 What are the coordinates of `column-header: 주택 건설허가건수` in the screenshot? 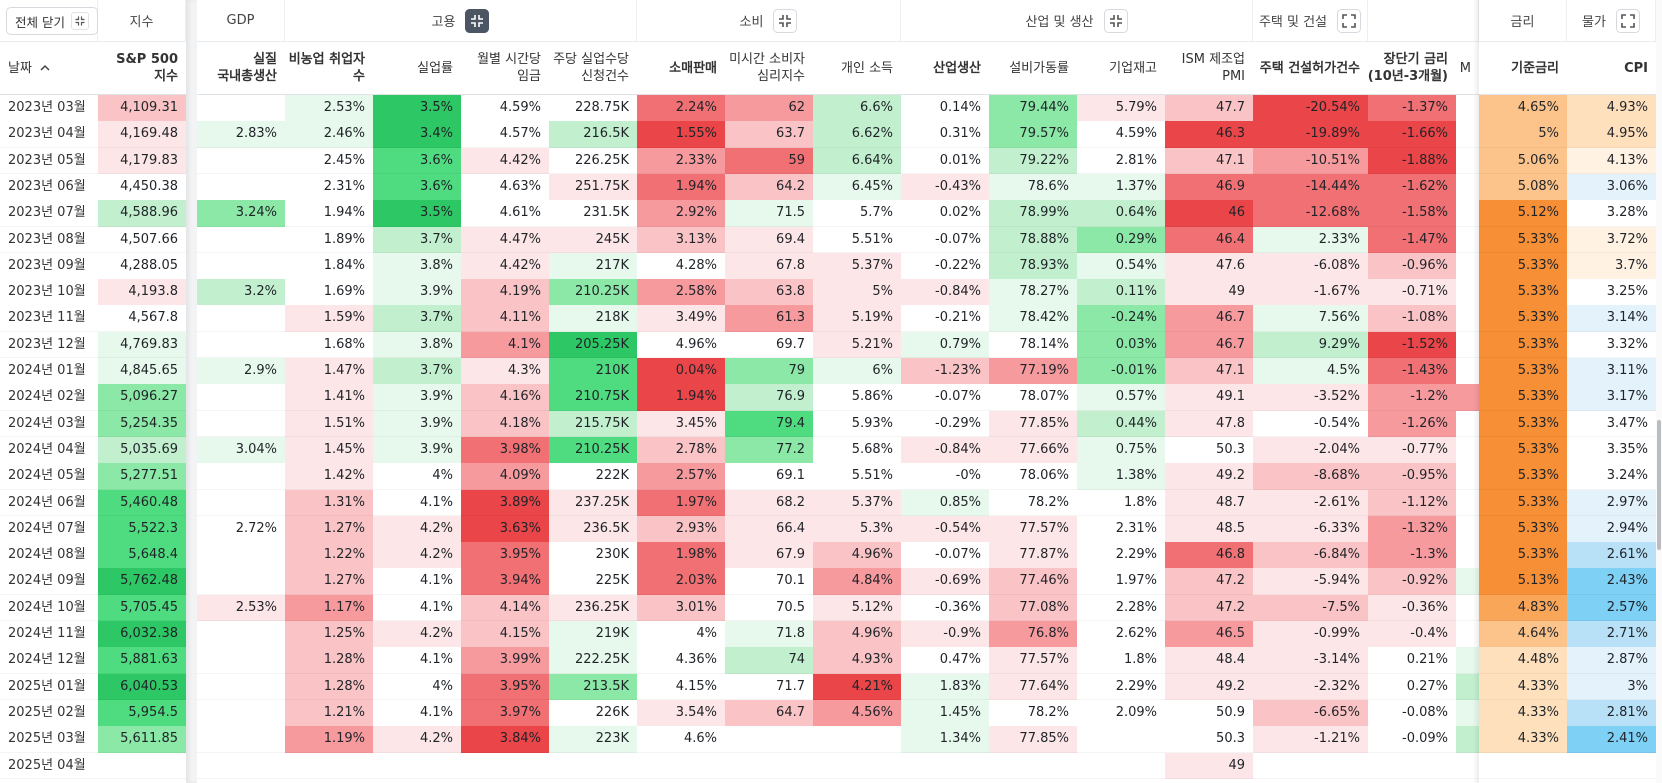 It's located at (1310, 68).